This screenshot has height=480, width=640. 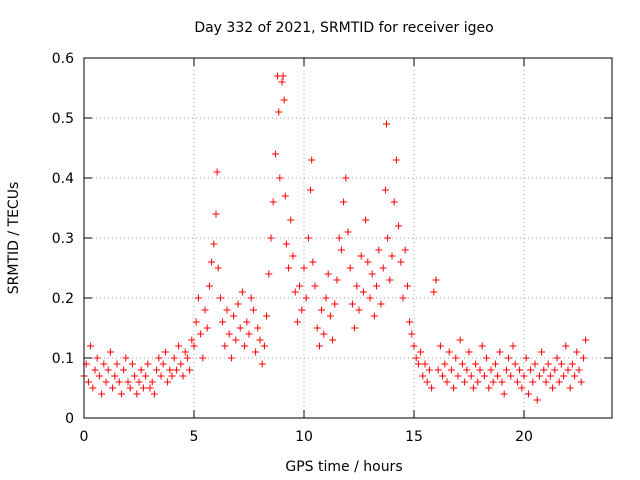 I want to click on x-tick-label: 5, so click(x=194, y=437).